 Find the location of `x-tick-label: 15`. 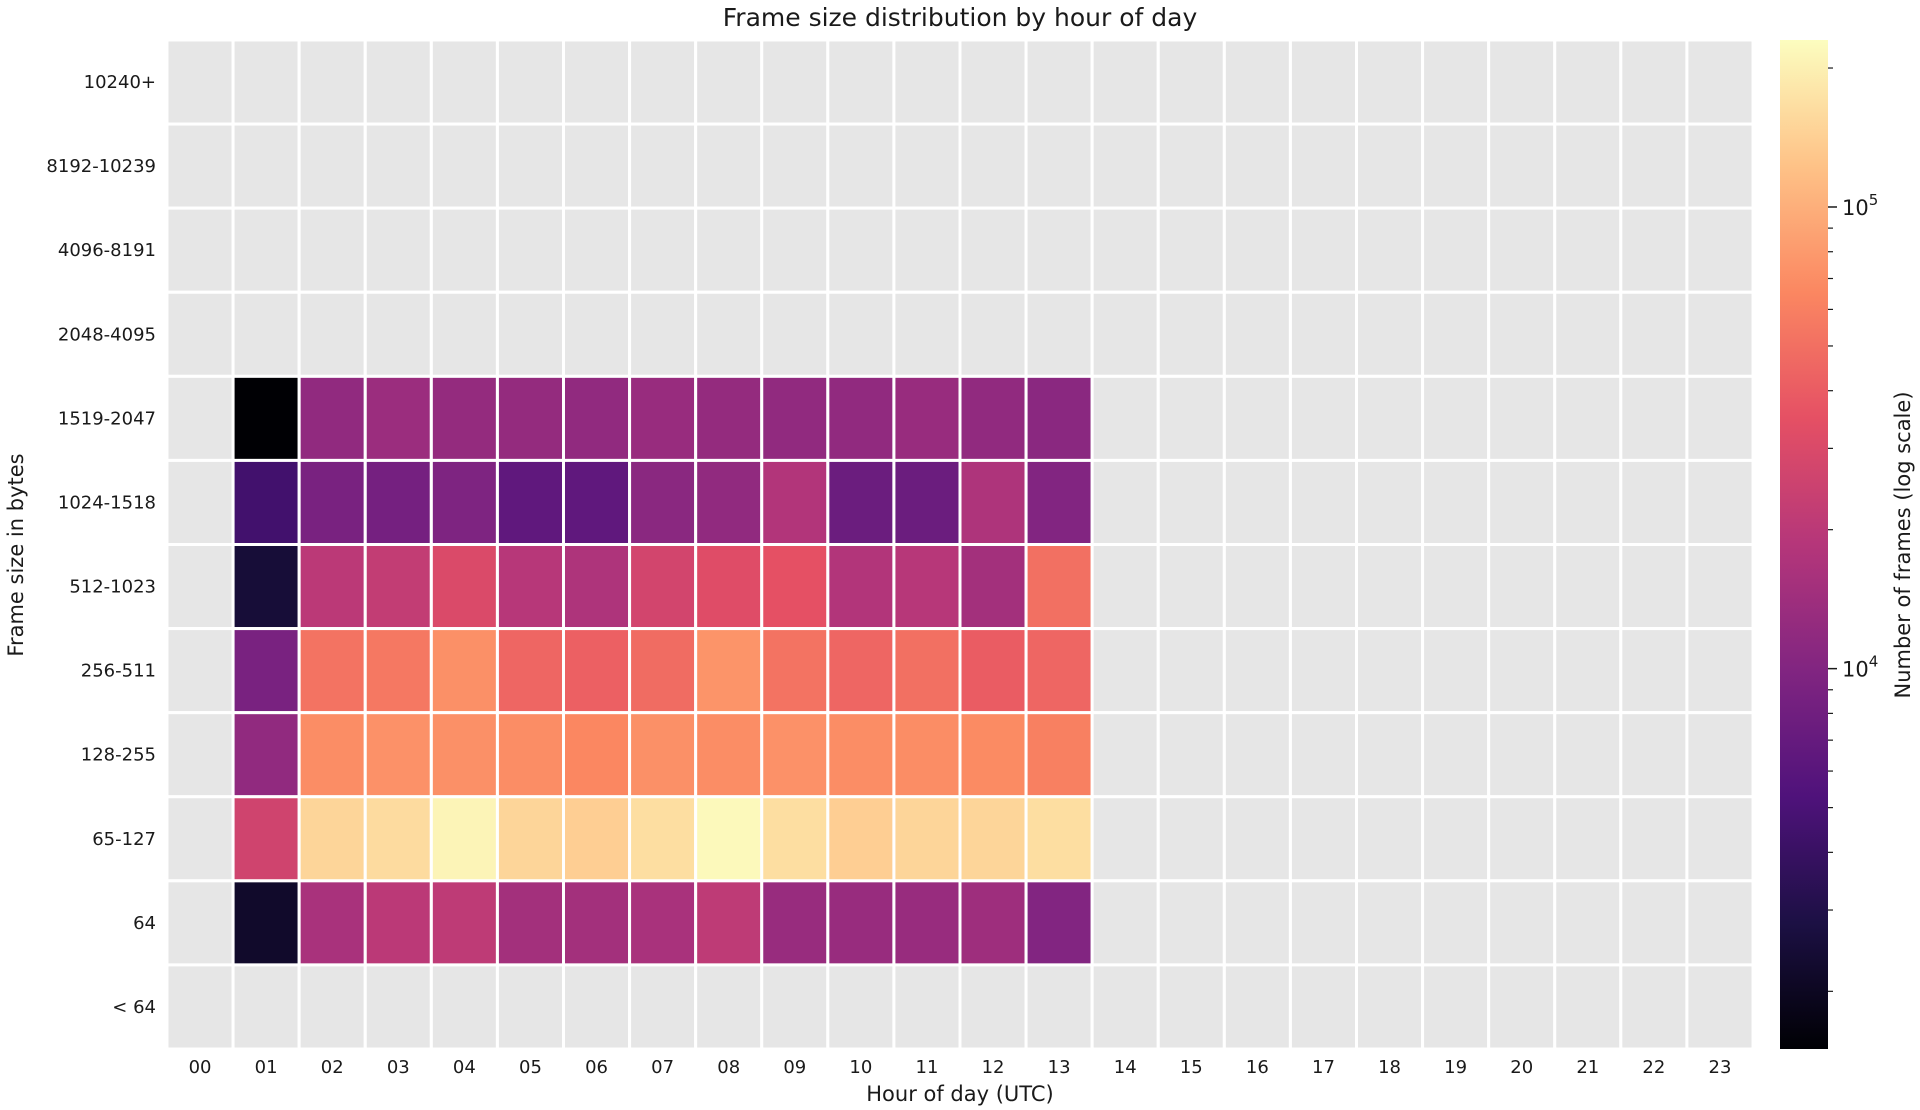

x-tick-label: 15 is located at coordinates (1191, 1067).